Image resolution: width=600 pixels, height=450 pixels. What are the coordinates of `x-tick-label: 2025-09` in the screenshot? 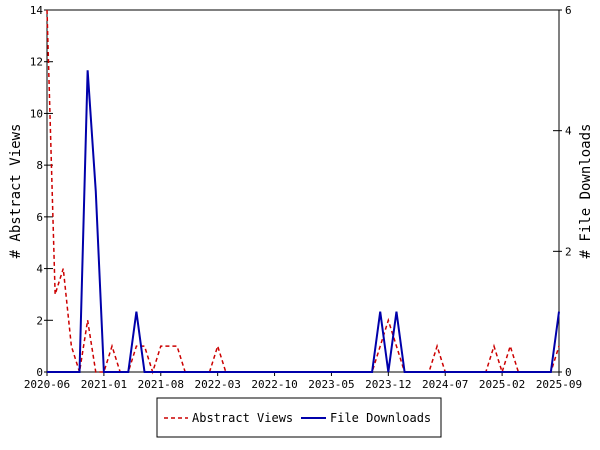 It's located at (559, 384).